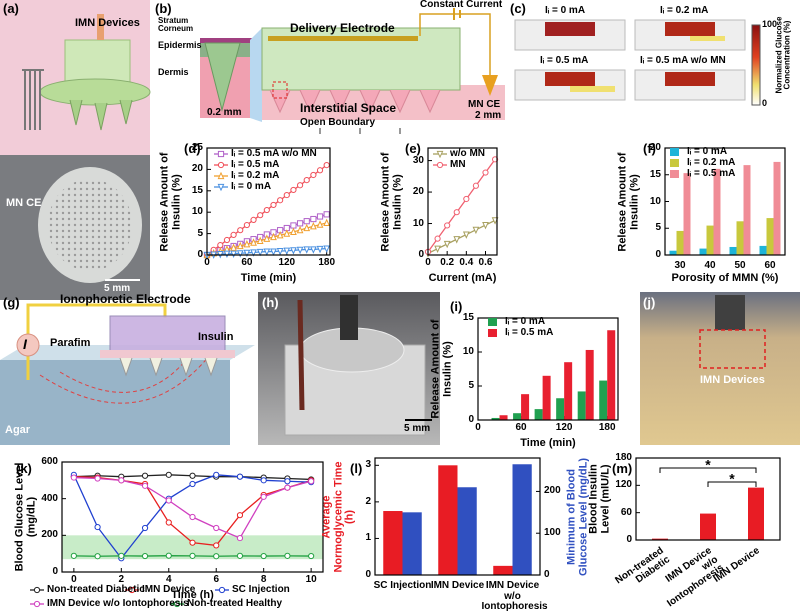 The width and height of the screenshot is (800, 613). Describe the element at coordinates (765, 103) in the screenshot. I see `colorbar-tick: 0` at that location.